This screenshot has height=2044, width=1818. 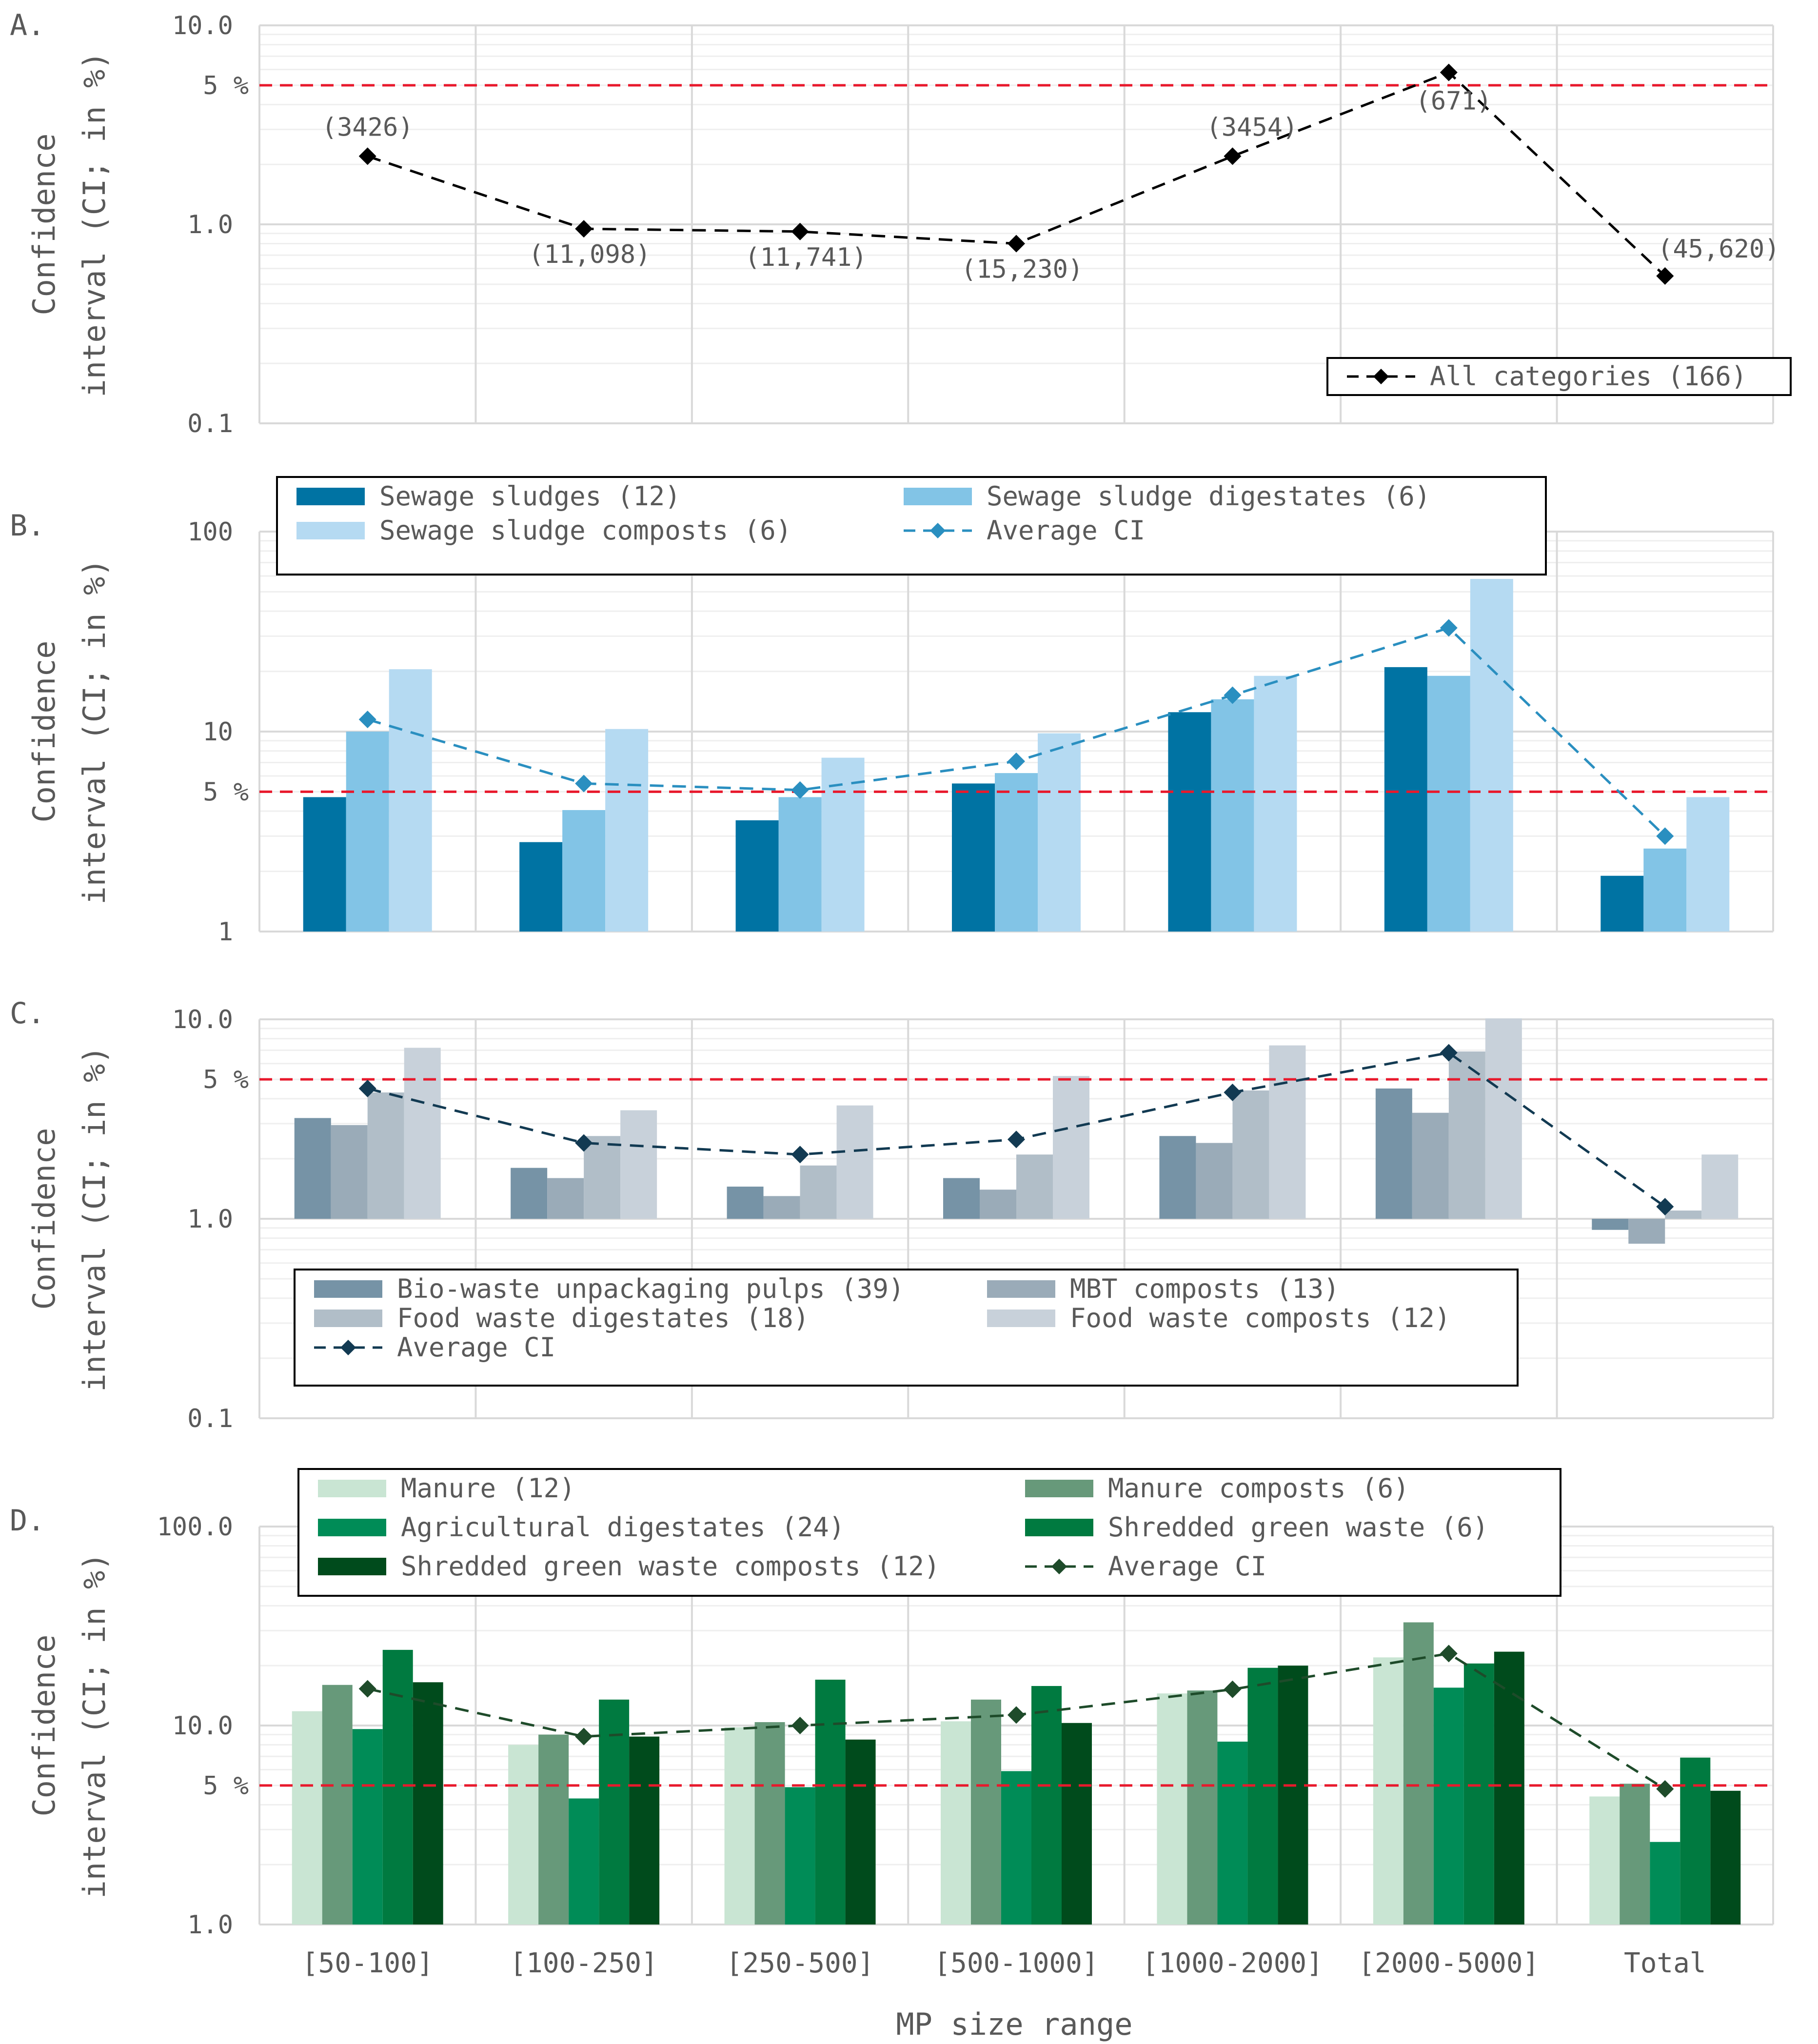 What do you see at coordinates (210, 1925) in the screenshot?
I see `y-tick-label: 1.0` at bounding box center [210, 1925].